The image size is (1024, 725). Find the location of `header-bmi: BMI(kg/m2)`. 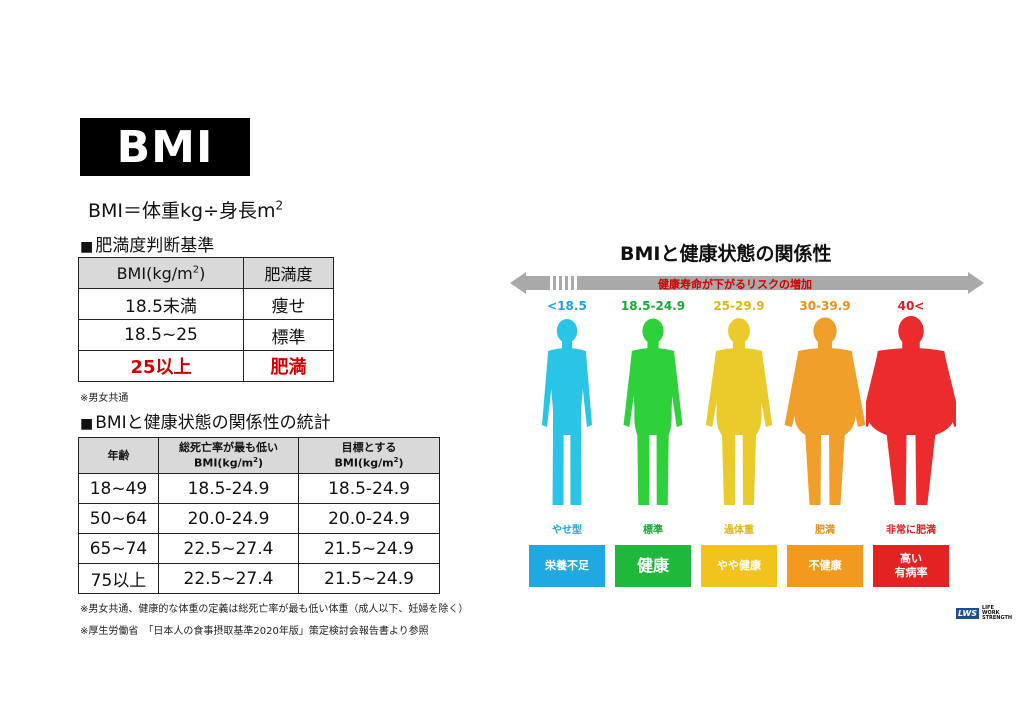

header-bmi: BMI(kg/m2) is located at coordinates (161, 273).